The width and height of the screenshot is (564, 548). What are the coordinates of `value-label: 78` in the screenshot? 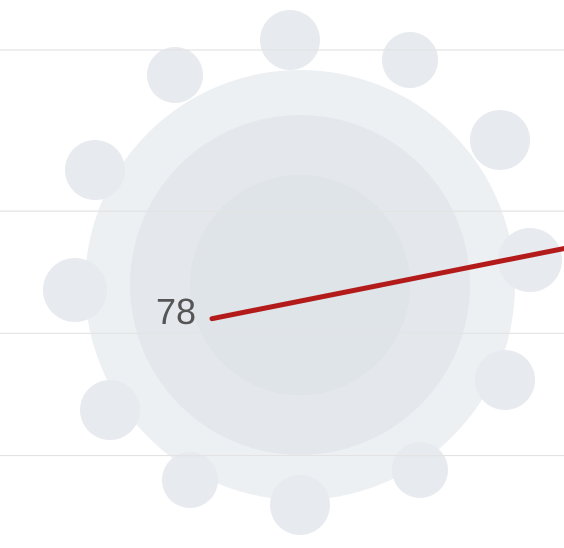 It's located at (176, 311).